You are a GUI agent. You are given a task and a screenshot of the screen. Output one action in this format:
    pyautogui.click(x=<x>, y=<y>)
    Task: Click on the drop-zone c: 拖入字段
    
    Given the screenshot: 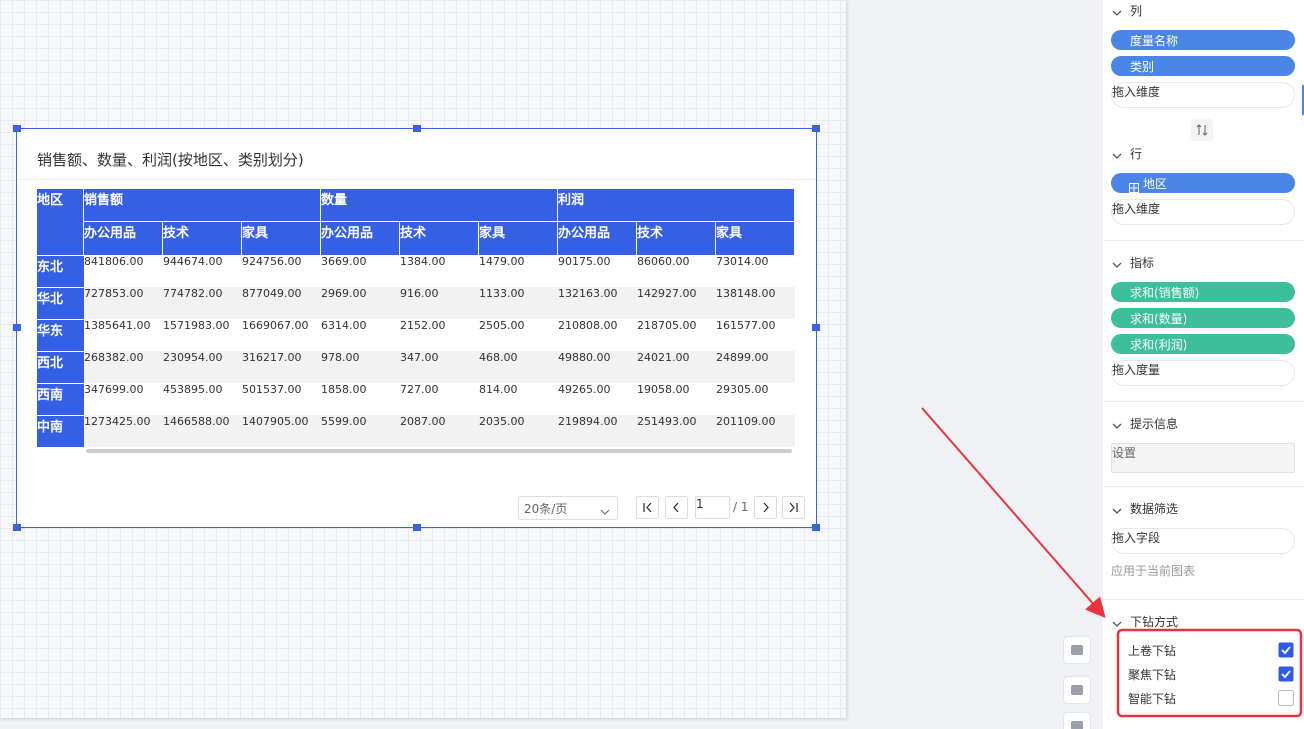 What is the action you would take?
    pyautogui.click(x=1203, y=541)
    